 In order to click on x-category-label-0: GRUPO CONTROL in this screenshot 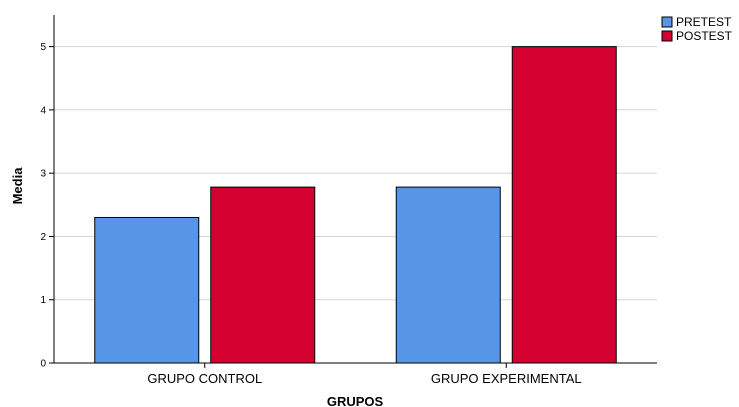, I will do `click(204, 378)`.